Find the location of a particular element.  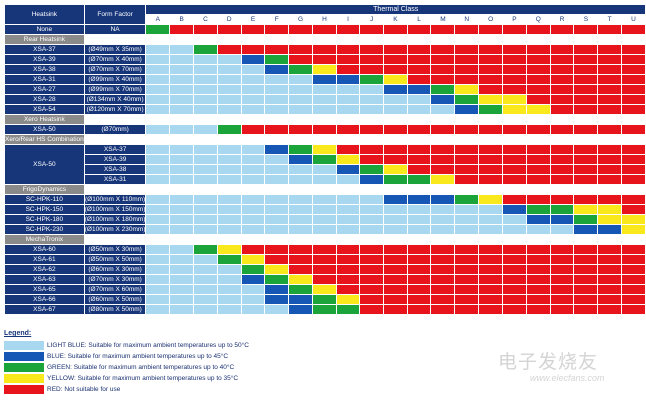

section-row: MechaTronix is located at coordinates (325, 239).